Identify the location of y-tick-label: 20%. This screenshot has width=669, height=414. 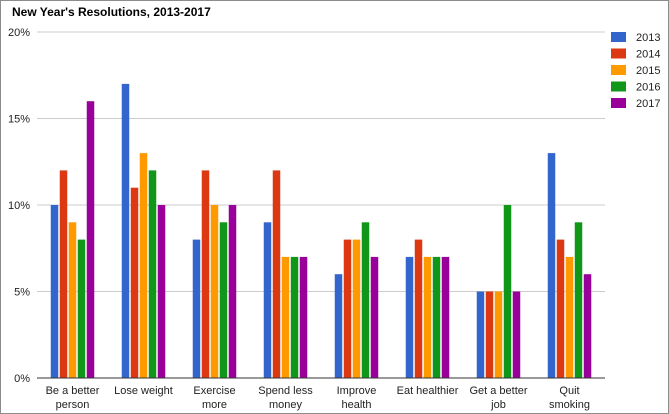
(19, 33).